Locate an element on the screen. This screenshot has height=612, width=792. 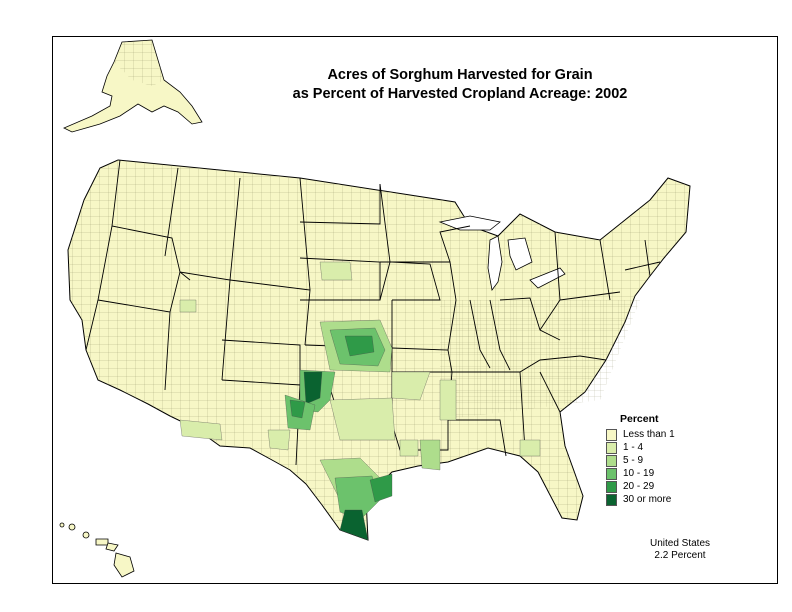
legend-item: Less than 1 is located at coordinates (640, 434).